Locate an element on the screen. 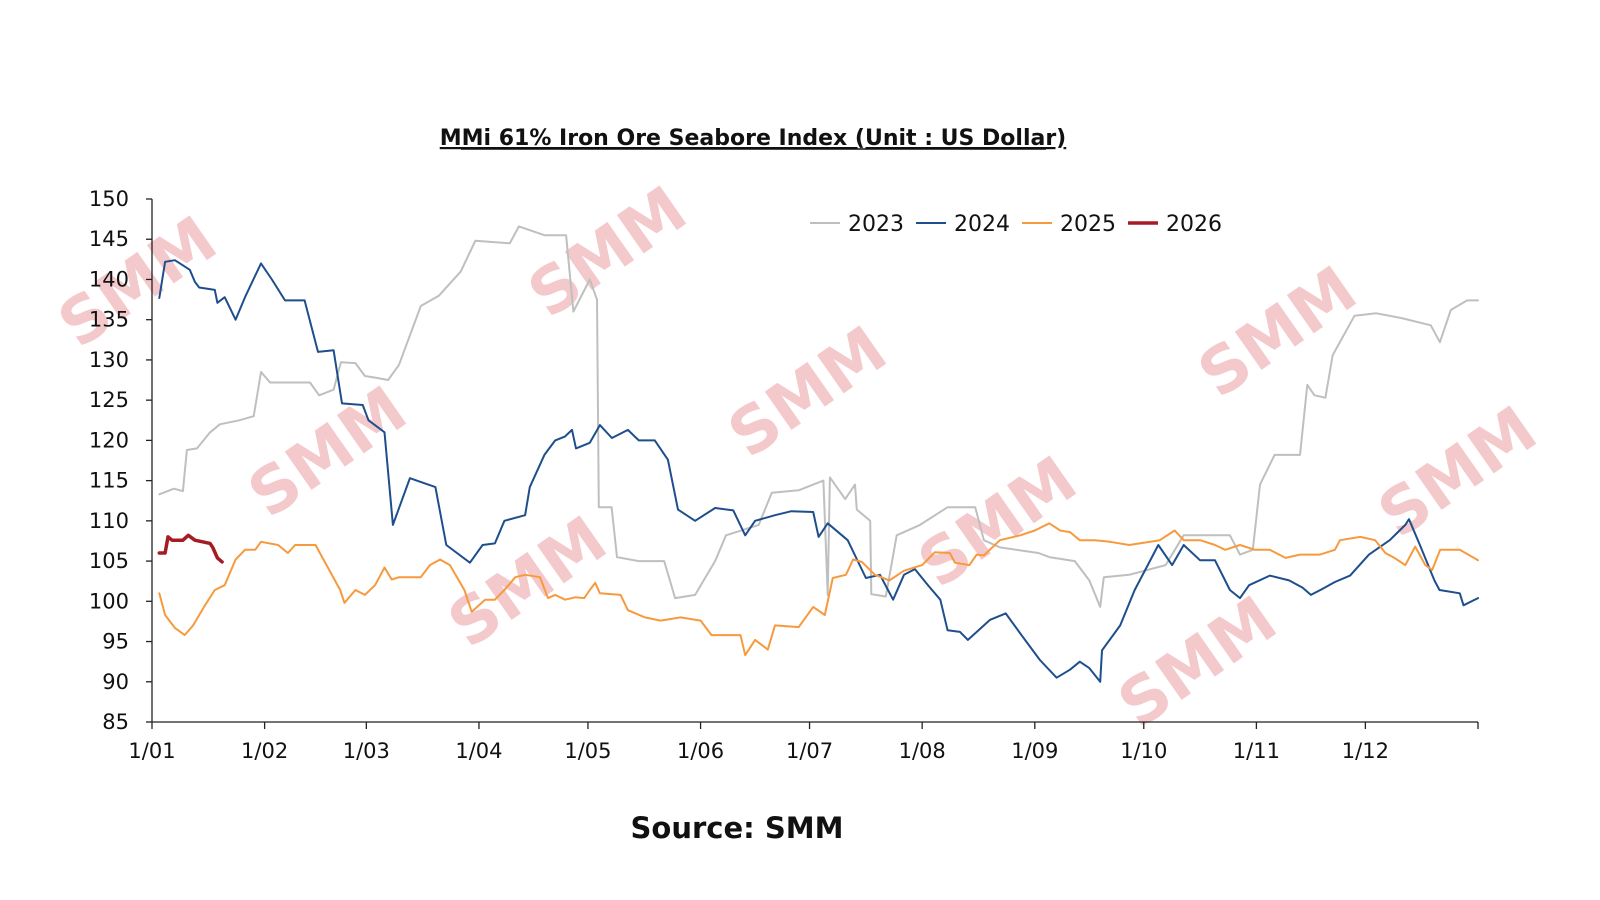 Image resolution: width=1600 pixels, height=900 pixels. y-tick-label: 105 is located at coordinates (109, 561).